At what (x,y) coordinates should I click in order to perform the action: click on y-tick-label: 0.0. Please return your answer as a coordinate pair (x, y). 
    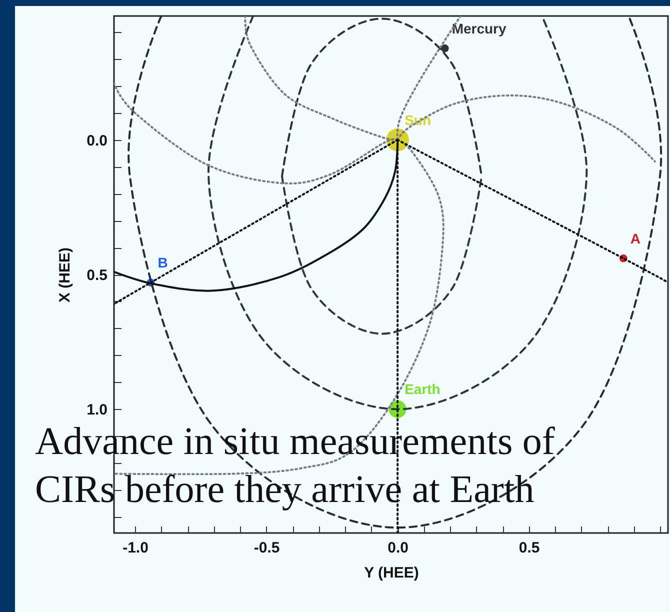
    Looking at the image, I should click on (97, 141).